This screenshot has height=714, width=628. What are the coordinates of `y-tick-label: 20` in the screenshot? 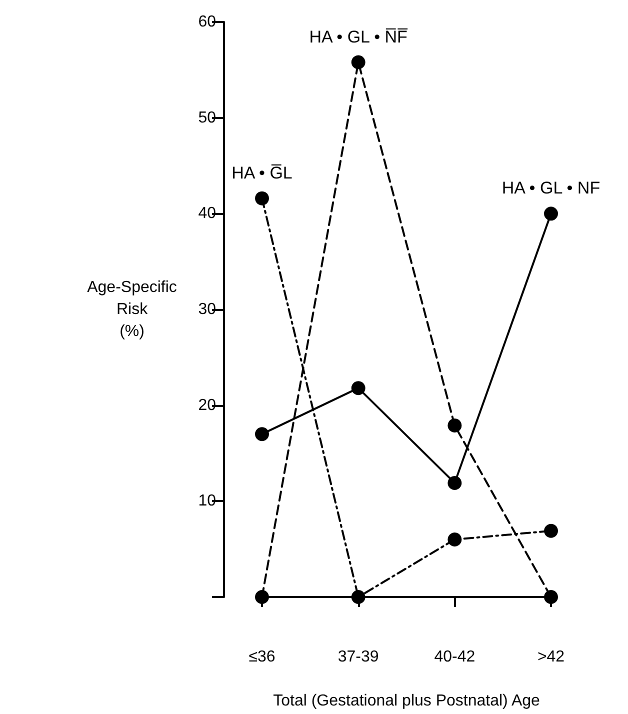 It's located at (207, 405).